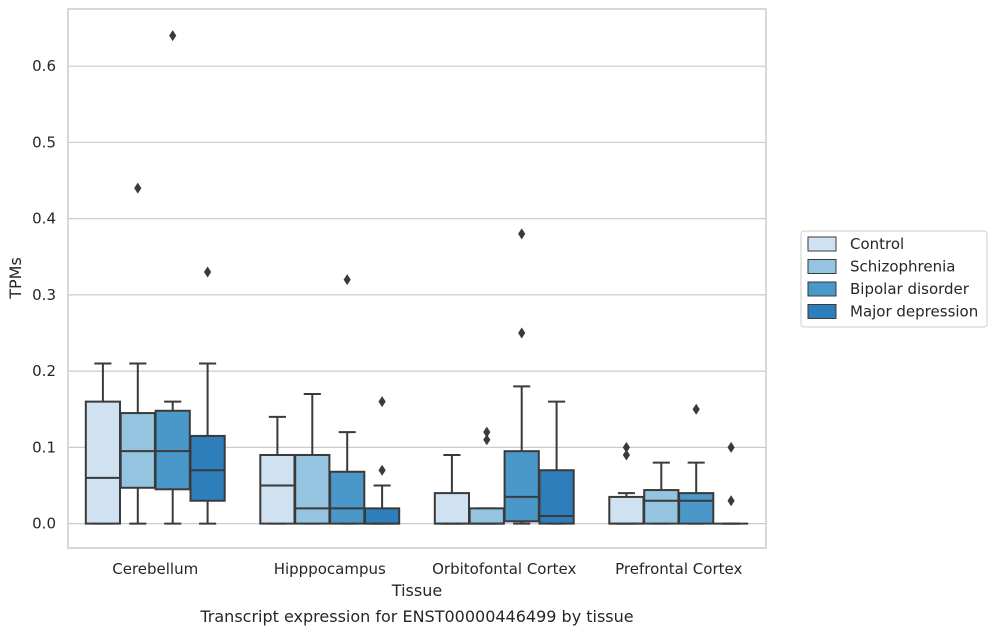  I want to click on y-tick-labels: 0.0 0.1 0.2 0.3 0.4 0.5 0.6, so click(44, 294).